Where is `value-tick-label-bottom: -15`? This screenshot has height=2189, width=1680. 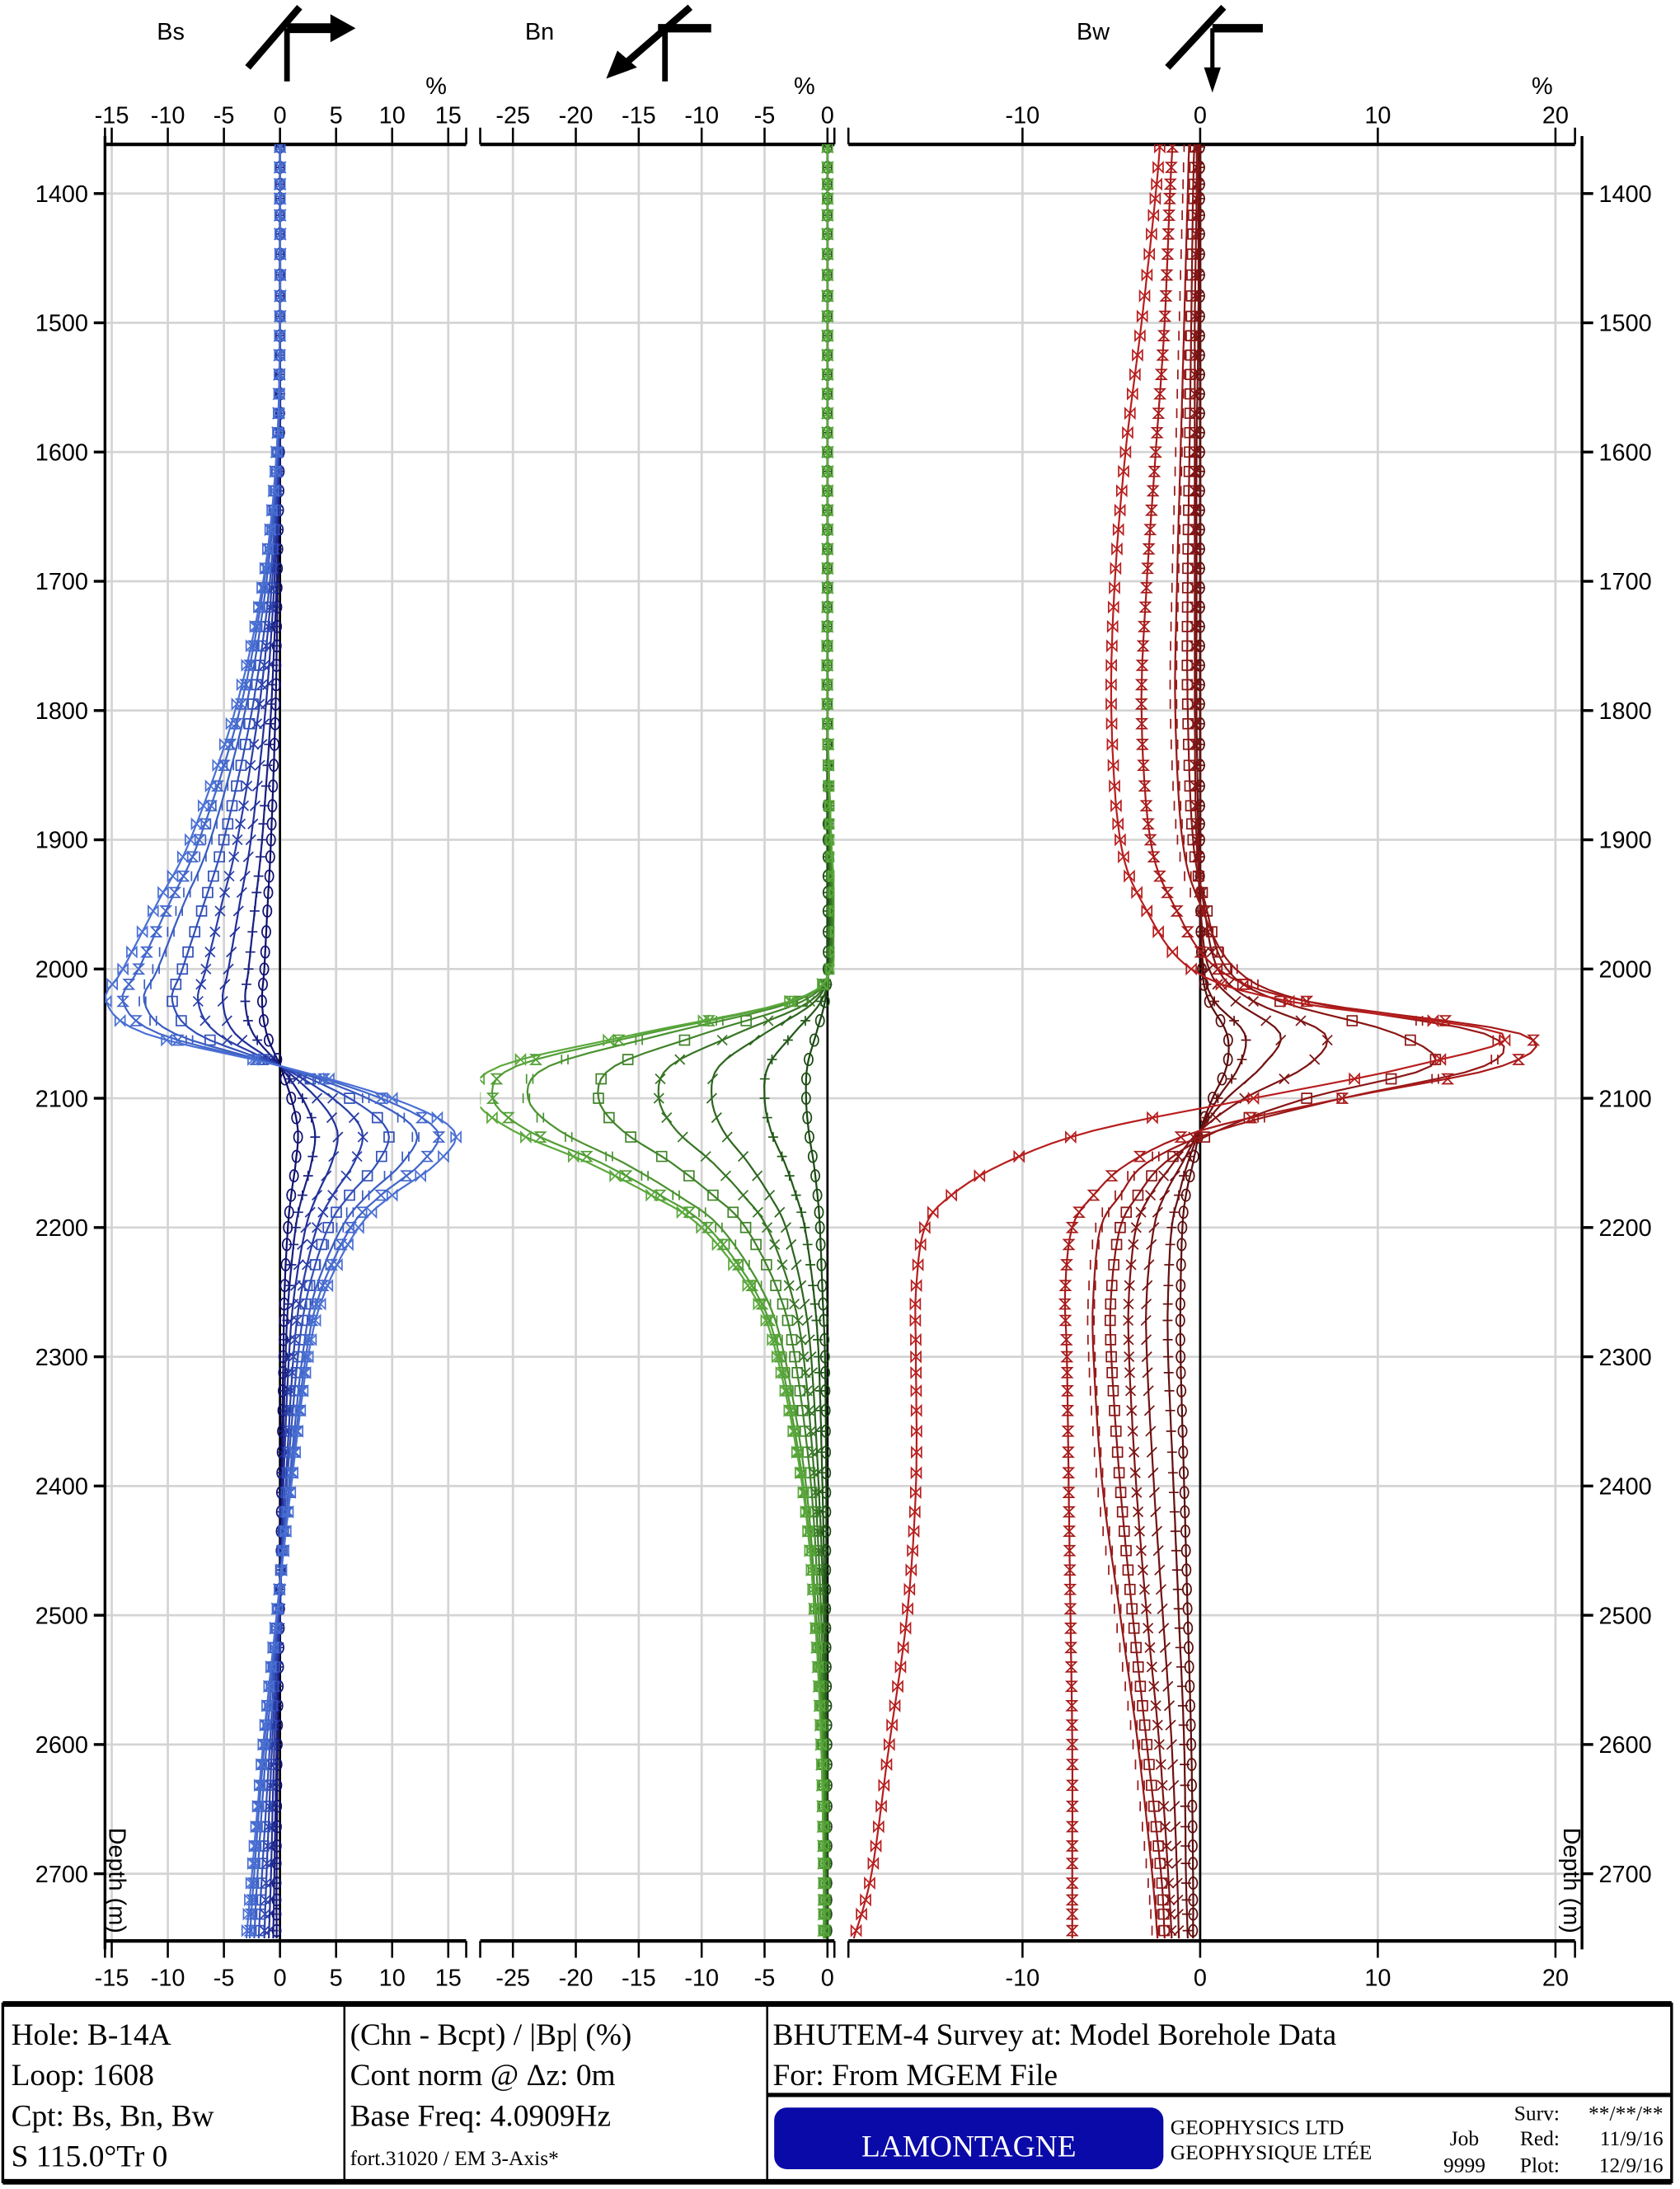
value-tick-label-bottom: -15 is located at coordinates (112, 1978).